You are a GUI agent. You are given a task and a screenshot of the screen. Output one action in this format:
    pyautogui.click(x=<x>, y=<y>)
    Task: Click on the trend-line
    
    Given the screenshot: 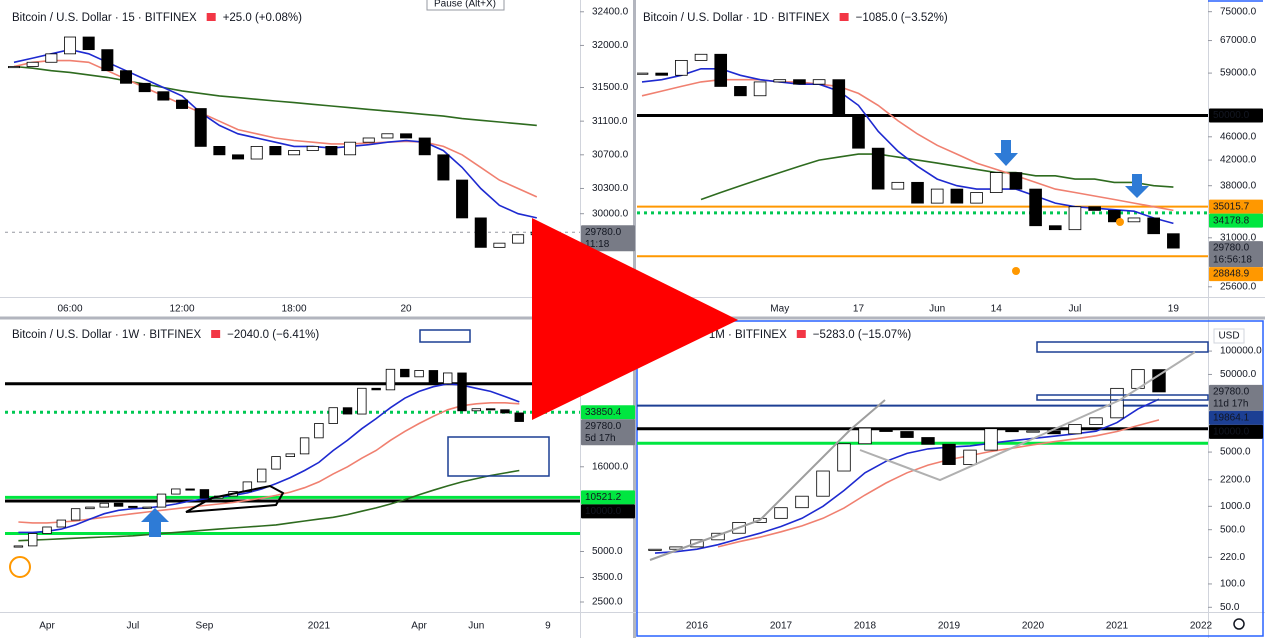 What is the action you would take?
    pyautogui.click(x=767, y=480)
    